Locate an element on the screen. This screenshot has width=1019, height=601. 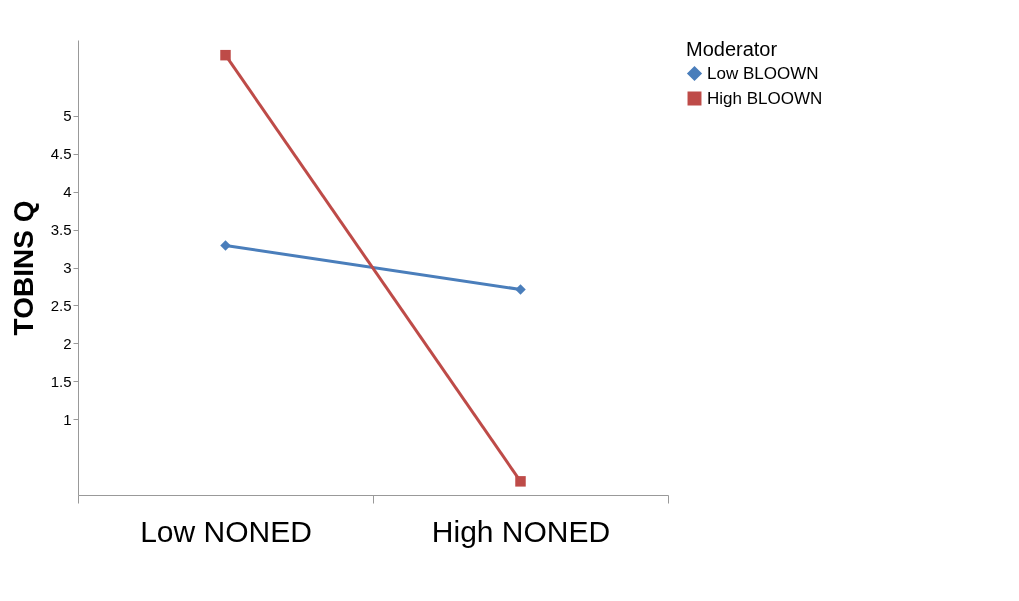
legend-label: High BLOOWN is located at coordinates (765, 98).